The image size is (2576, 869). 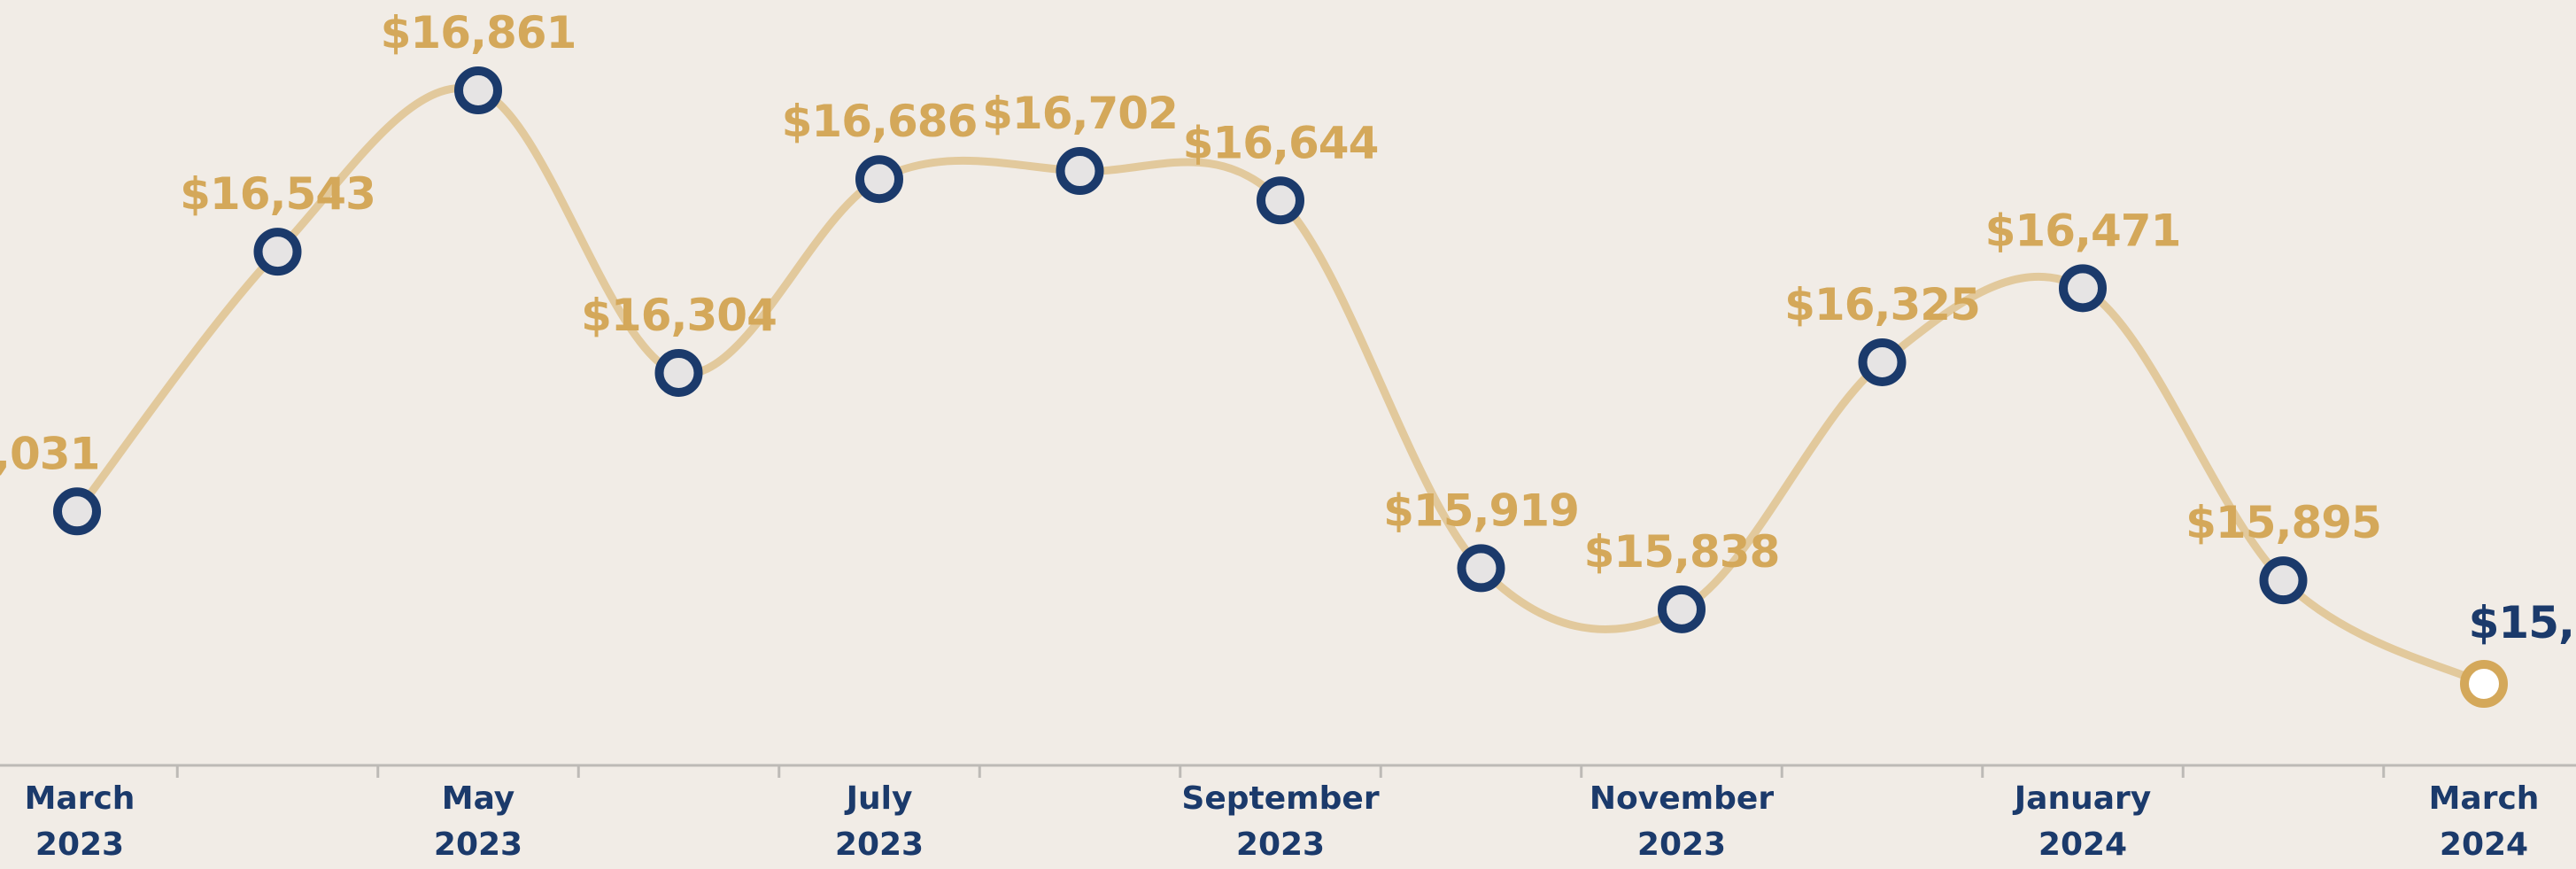 What do you see at coordinates (1481, 510) in the screenshot?
I see `value-label: $15,919` at bounding box center [1481, 510].